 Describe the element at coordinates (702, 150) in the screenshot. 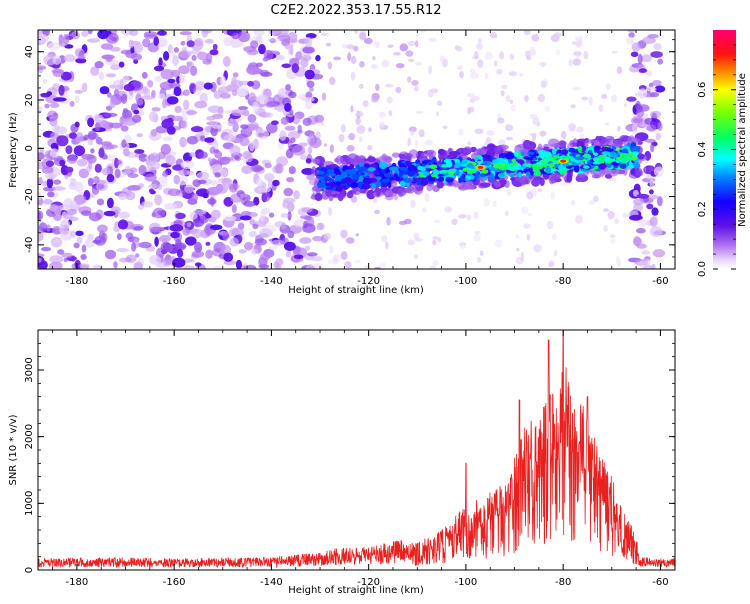

I see `colorbar-tick-label: 0.4` at that location.